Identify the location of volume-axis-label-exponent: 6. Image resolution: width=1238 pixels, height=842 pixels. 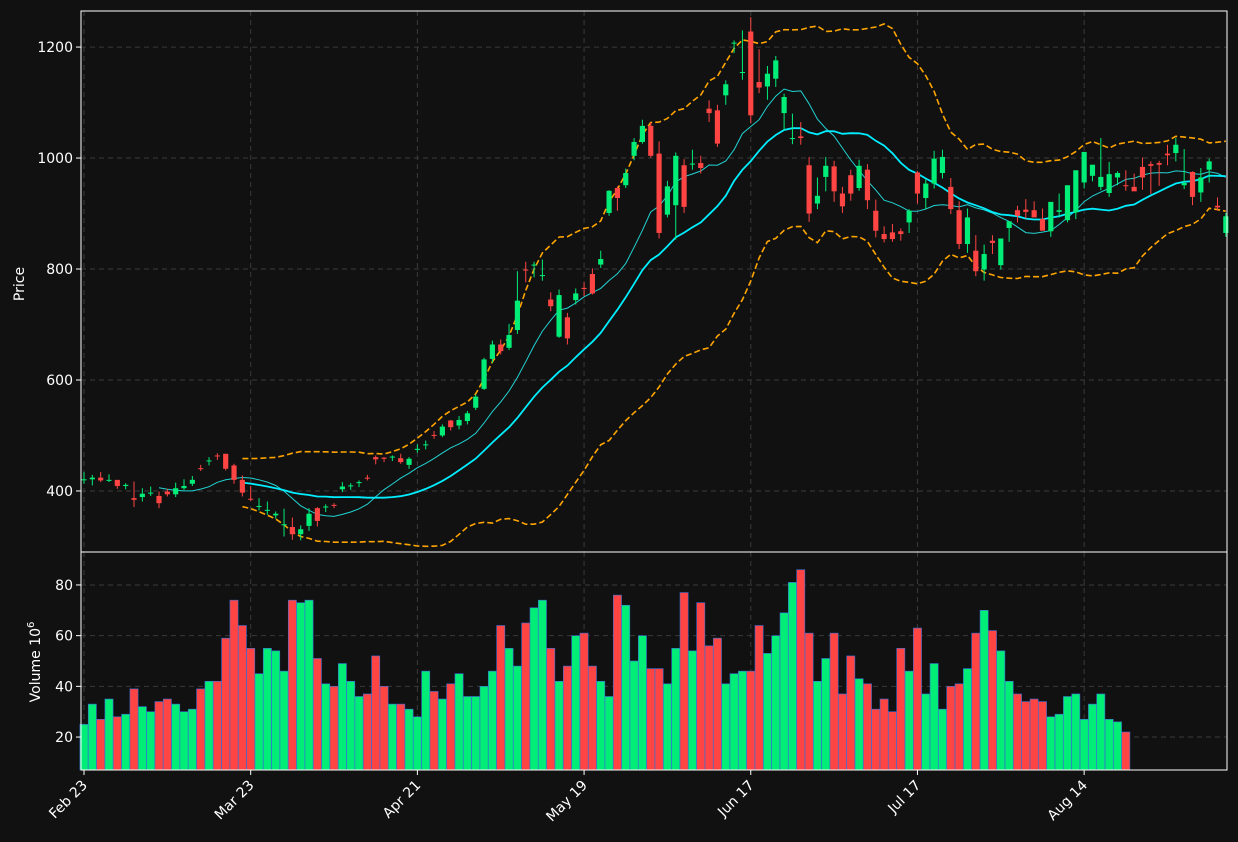
(31, 625).